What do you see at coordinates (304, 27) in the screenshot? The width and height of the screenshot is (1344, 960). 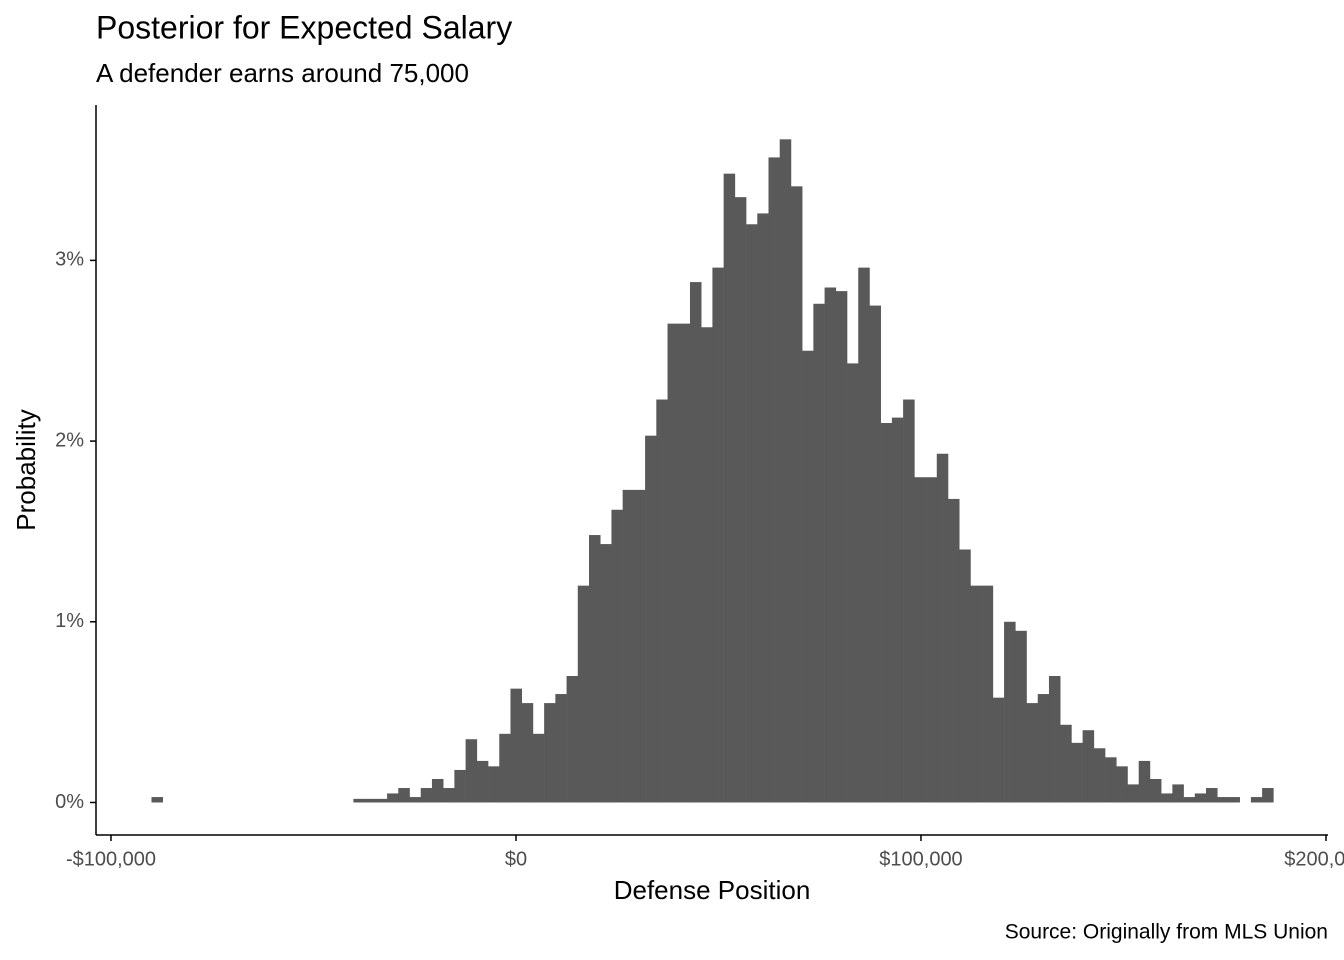 I see `chart-title: Posterior for Expected Salary` at bounding box center [304, 27].